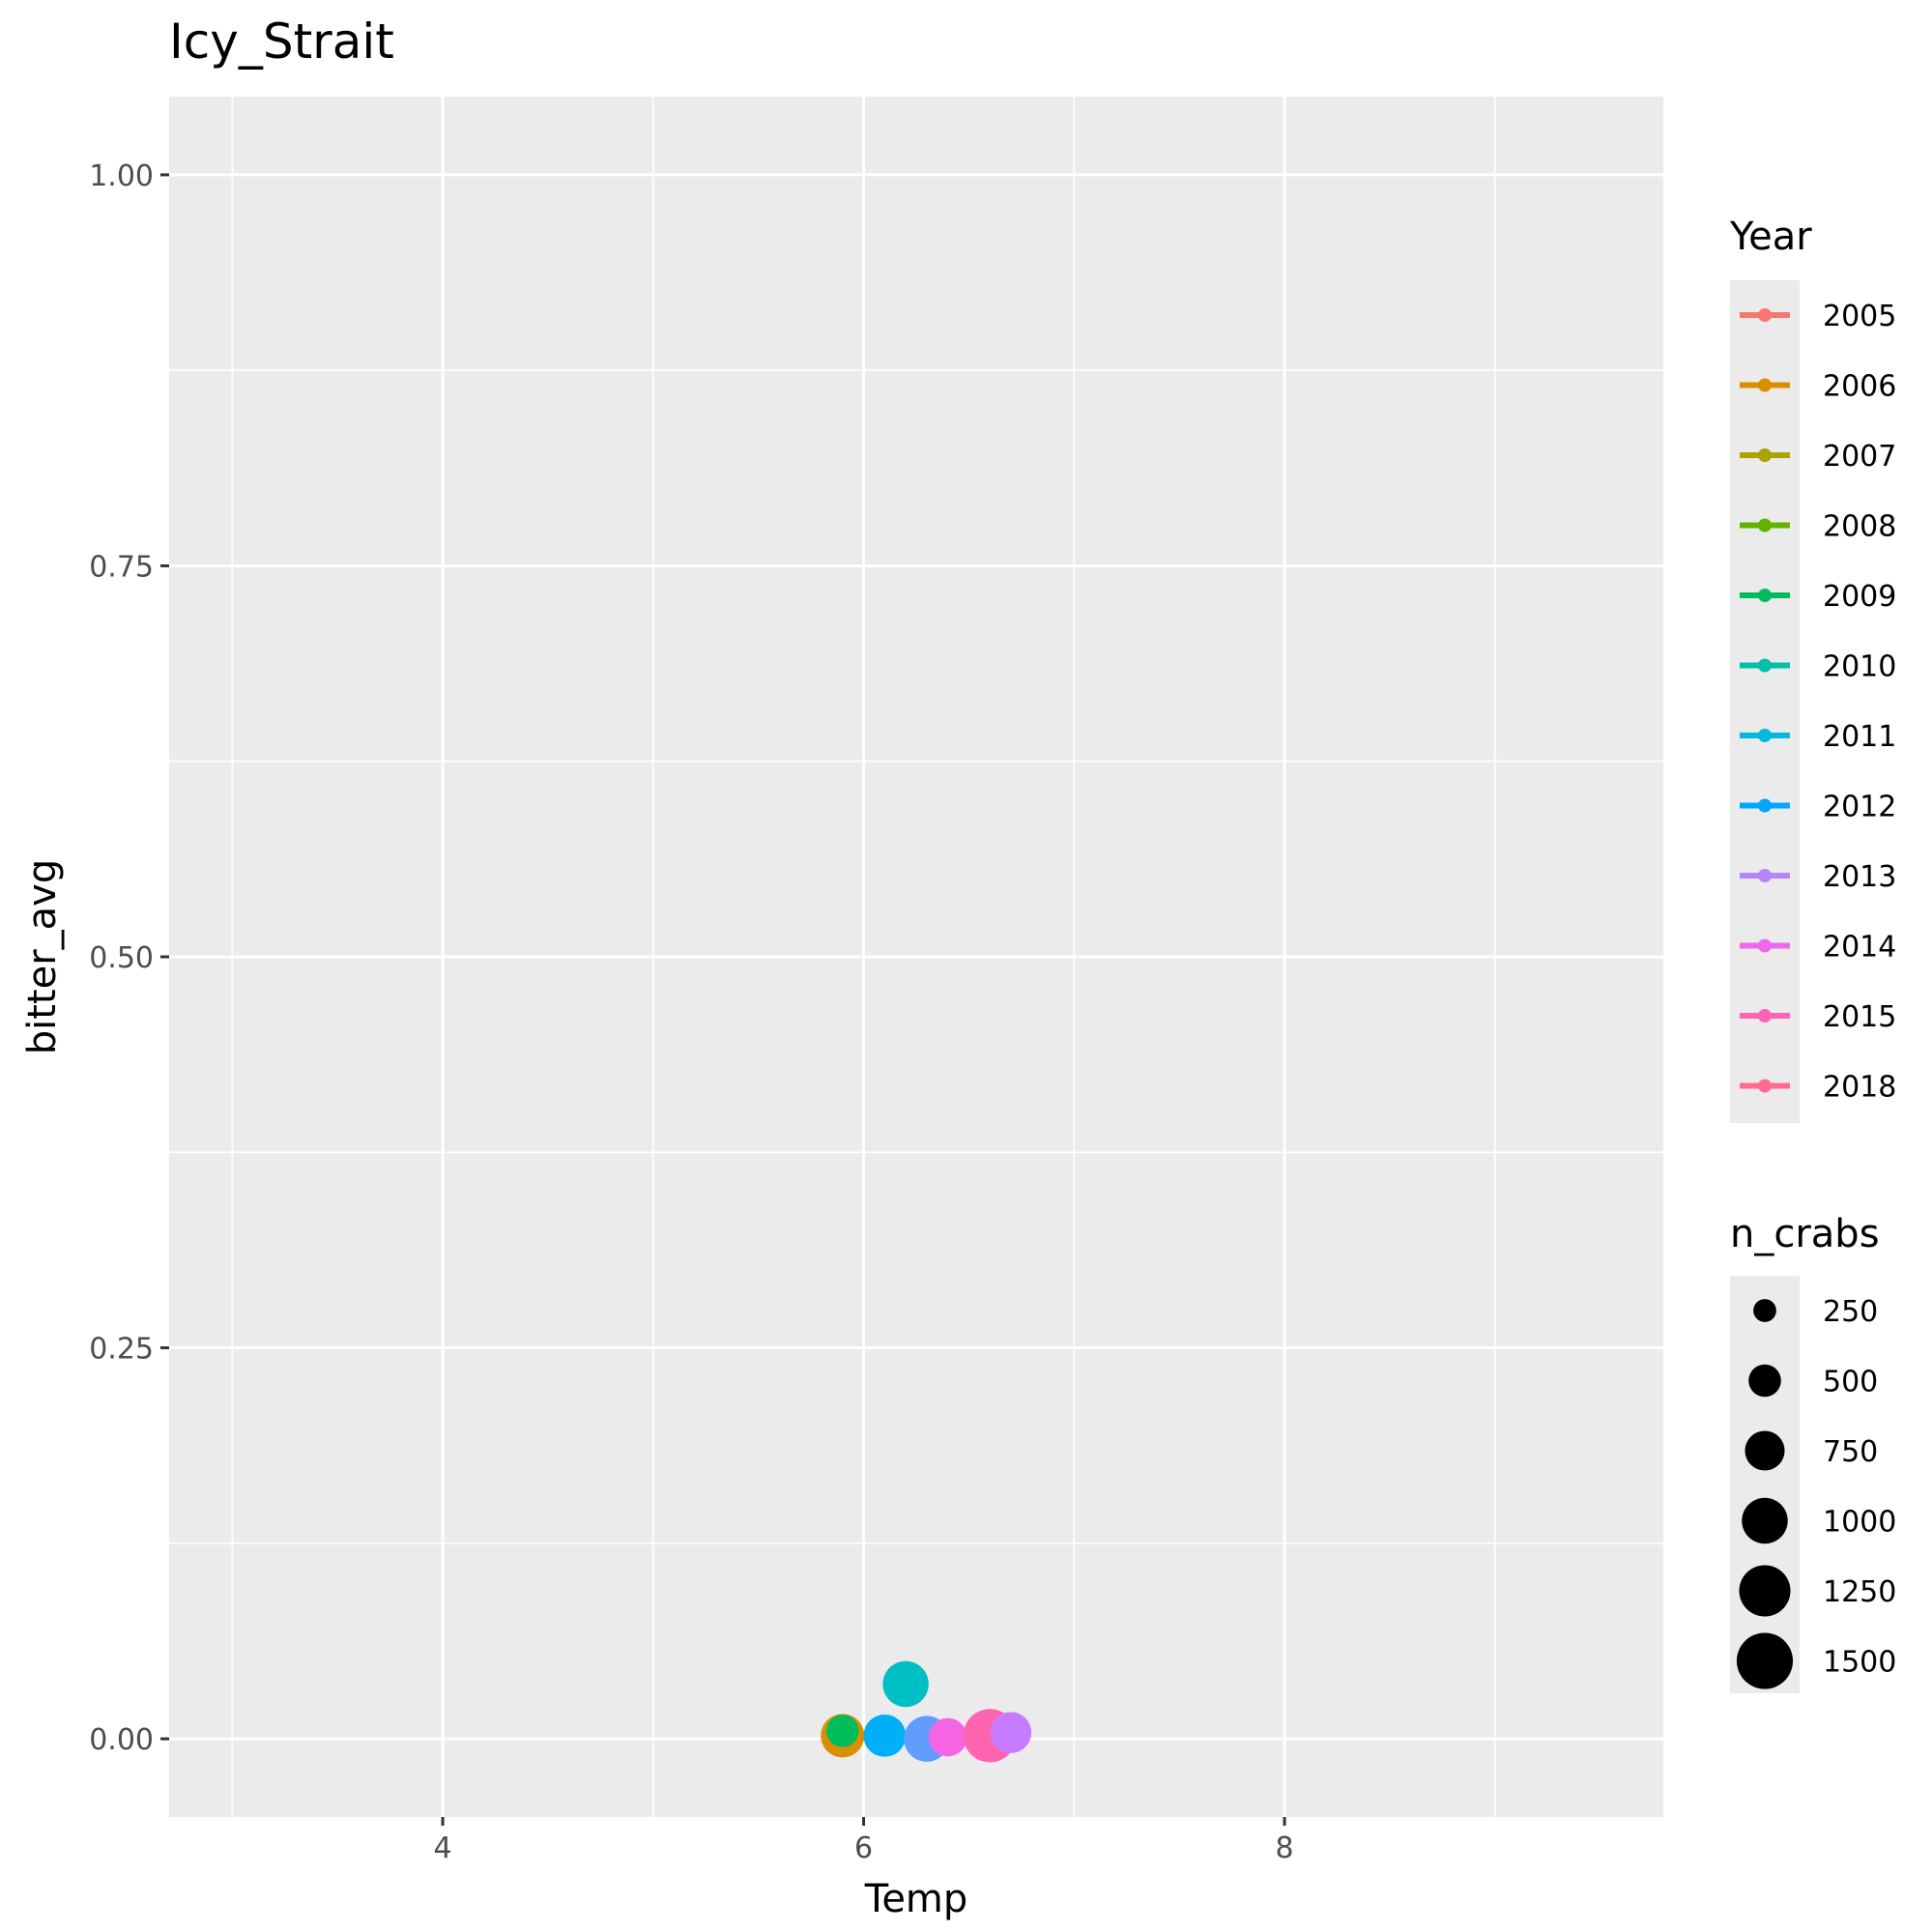 The height and width of the screenshot is (1932, 1932). I want to click on year-legend-item-2006: 2006, so click(1818, 387).